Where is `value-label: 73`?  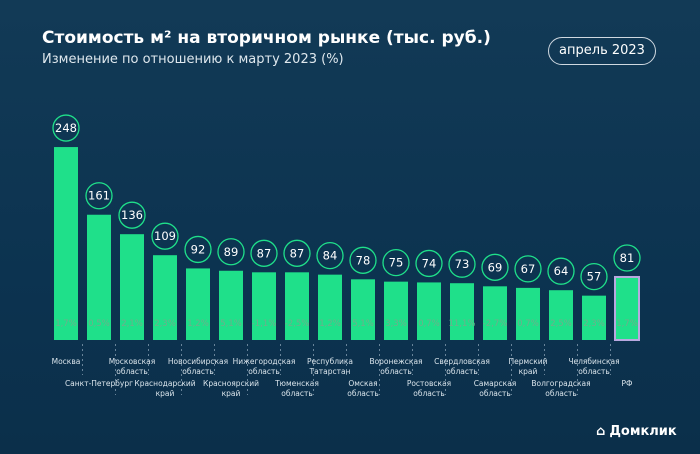
value-label: 73 is located at coordinates (462, 264).